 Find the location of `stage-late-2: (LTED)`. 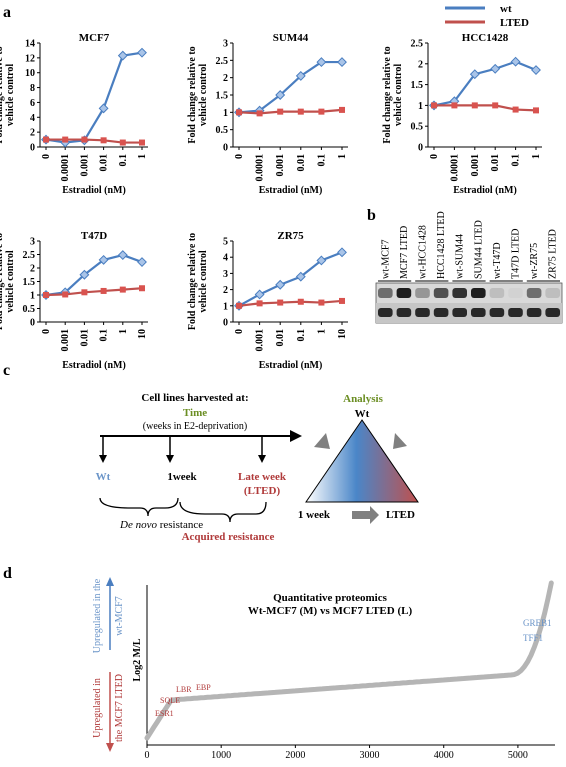

stage-late-2: (LTED) is located at coordinates (262, 491).